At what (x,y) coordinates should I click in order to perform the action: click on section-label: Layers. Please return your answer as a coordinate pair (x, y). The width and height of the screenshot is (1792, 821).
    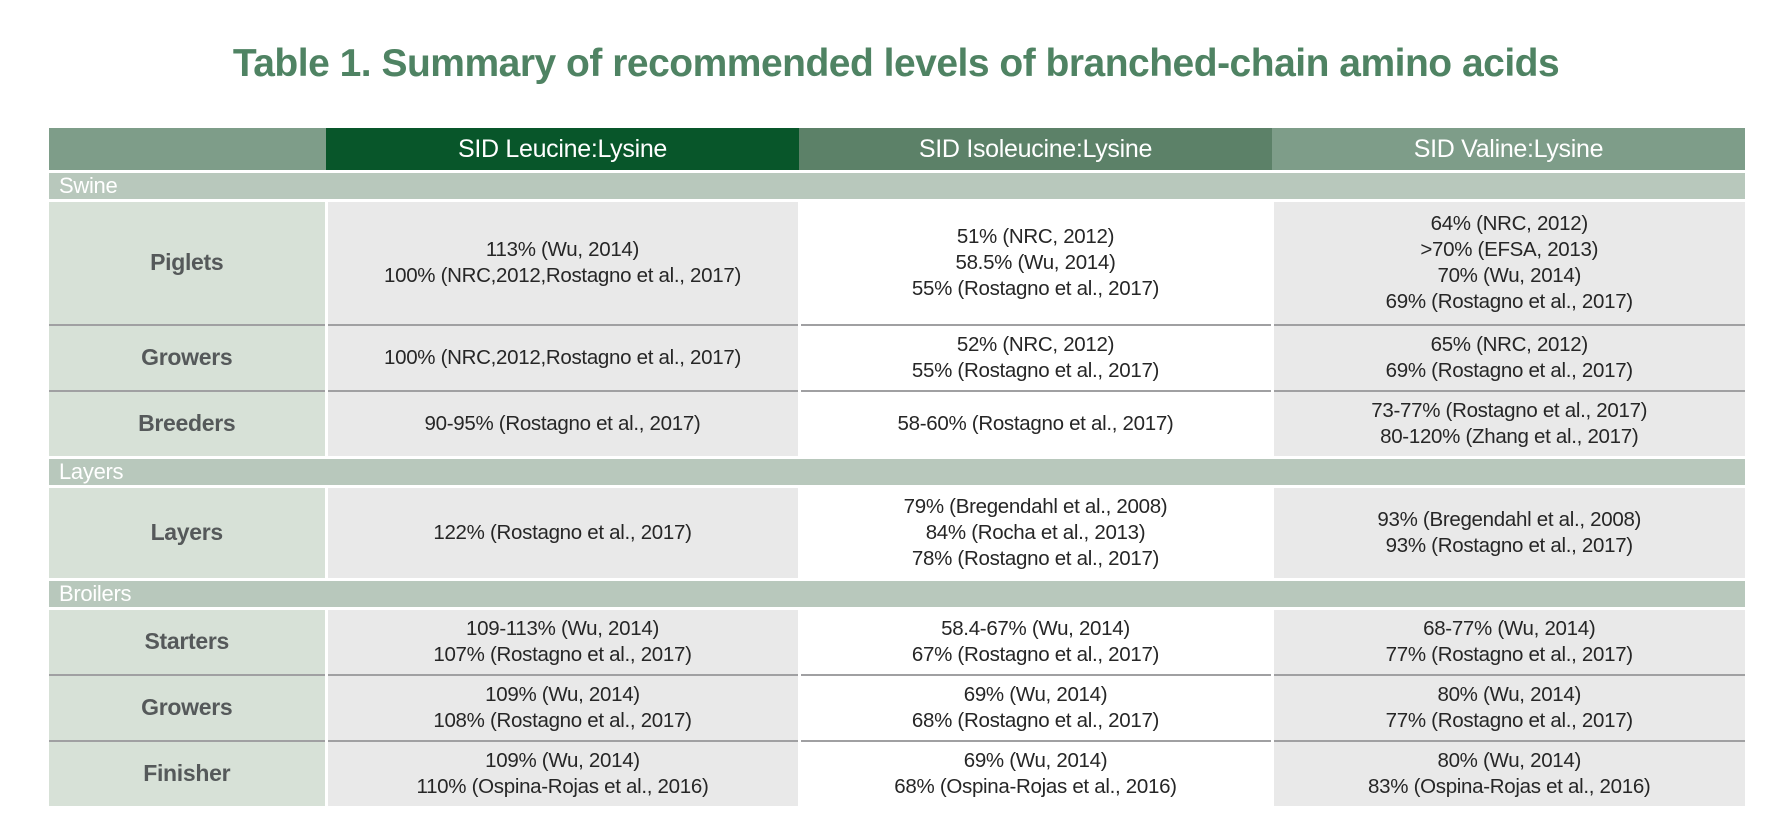
    Looking at the image, I should click on (897, 470).